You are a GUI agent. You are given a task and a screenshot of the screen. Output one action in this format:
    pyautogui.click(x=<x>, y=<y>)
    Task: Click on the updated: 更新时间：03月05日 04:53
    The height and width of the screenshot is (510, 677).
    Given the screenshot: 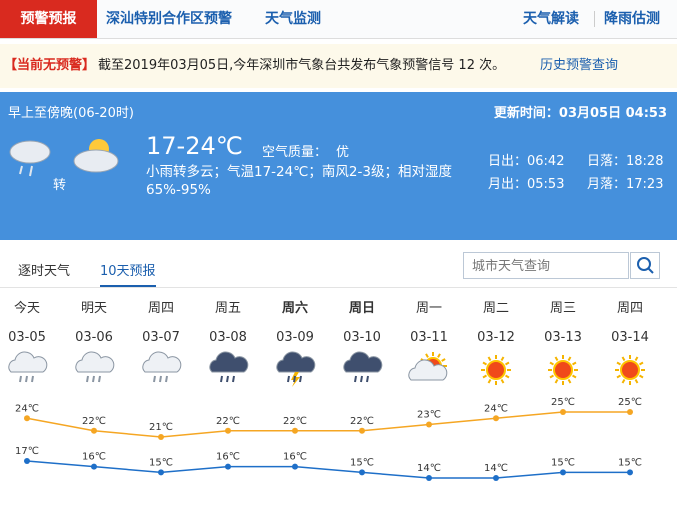 What is the action you would take?
    pyautogui.click(x=580, y=113)
    